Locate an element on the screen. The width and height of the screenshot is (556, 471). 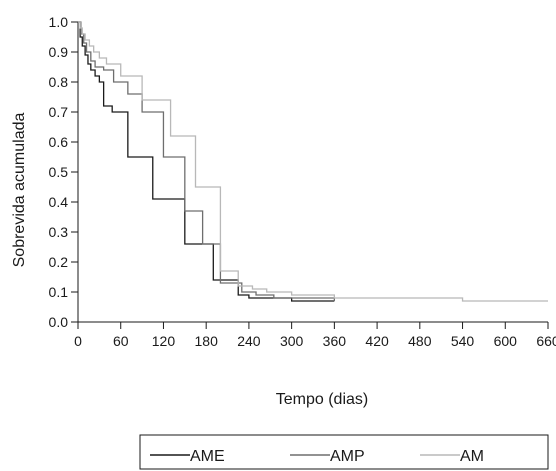
x-axis: 0 60 120 180 240 300 360 420 480 540 600 660 is located at coordinates (315, 335).